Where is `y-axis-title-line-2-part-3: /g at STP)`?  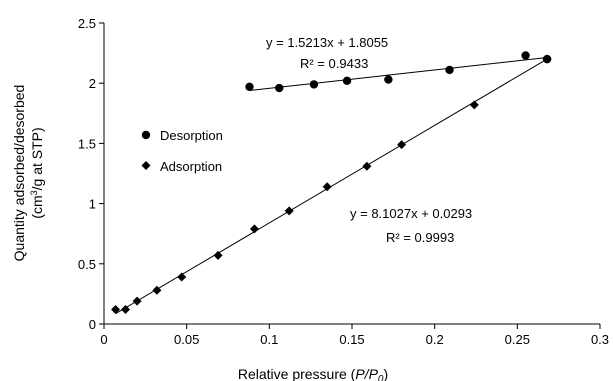 y-axis-title-line-2-part-3: /g at STP) is located at coordinates (37, 158).